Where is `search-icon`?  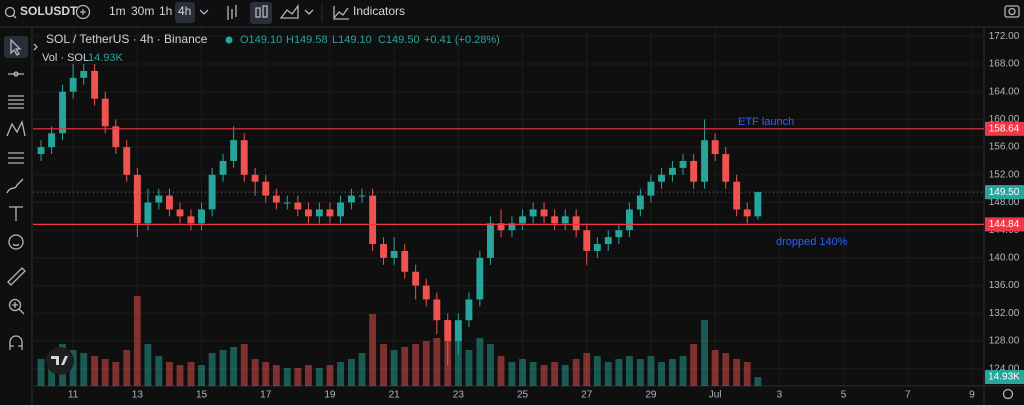 search-icon is located at coordinates (10, 12).